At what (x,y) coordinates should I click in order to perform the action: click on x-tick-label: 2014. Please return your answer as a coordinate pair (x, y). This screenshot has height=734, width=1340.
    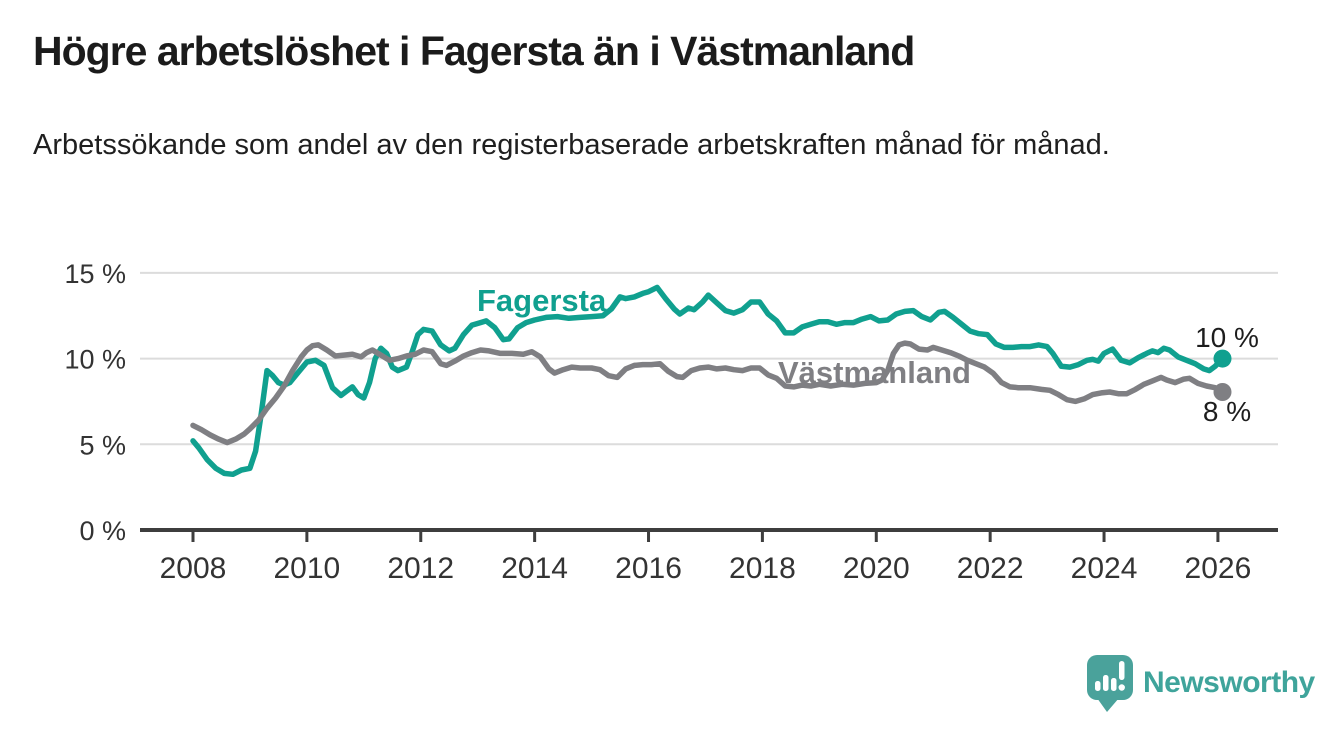
    Looking at the image, I should click on (534, 568).